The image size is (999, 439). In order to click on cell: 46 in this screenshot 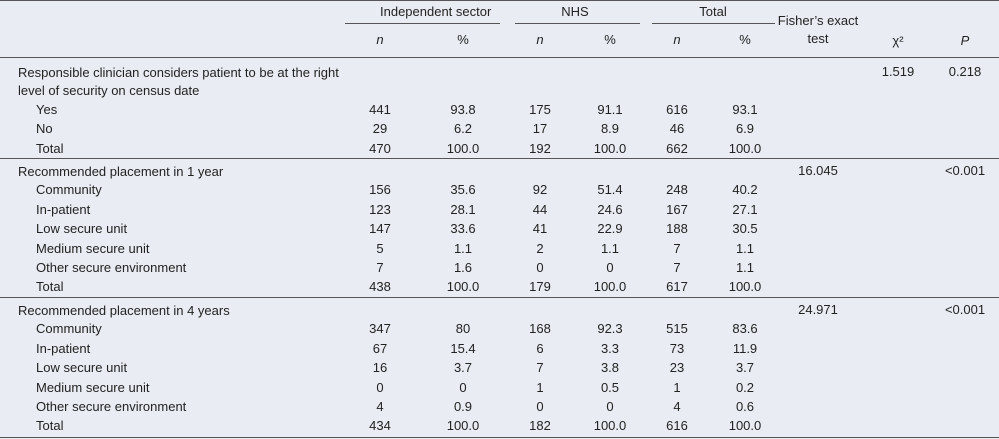, I will do `click(677, 129)`.